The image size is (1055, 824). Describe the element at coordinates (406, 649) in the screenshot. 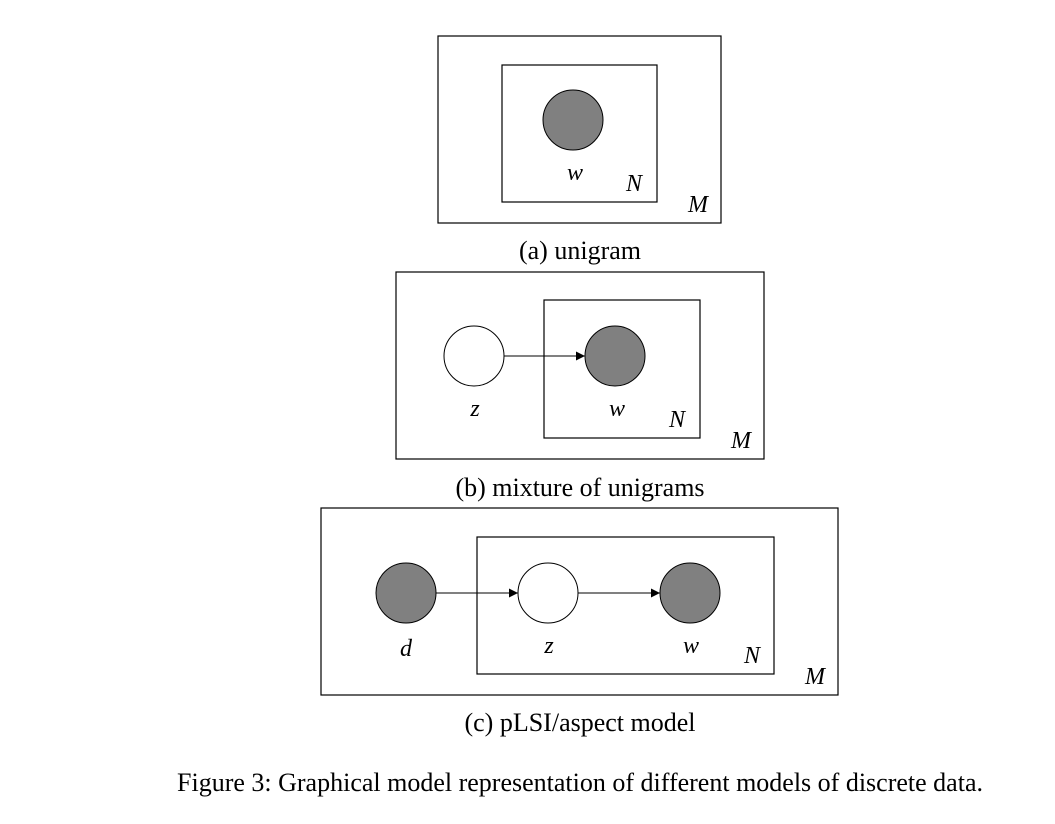

I see `node-d-label: d` at that location.